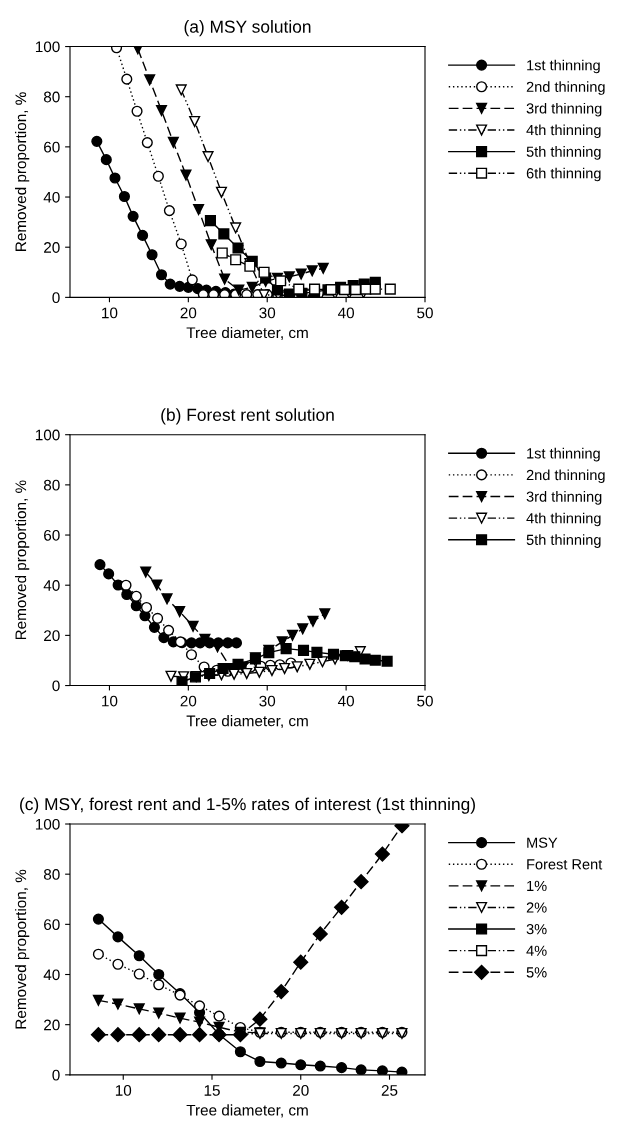 The height and width of the screenshot is (1135, 625). Describe the element at coordinates (536, 950) in the screenshot. I see `legend-label: 4%` at that location.